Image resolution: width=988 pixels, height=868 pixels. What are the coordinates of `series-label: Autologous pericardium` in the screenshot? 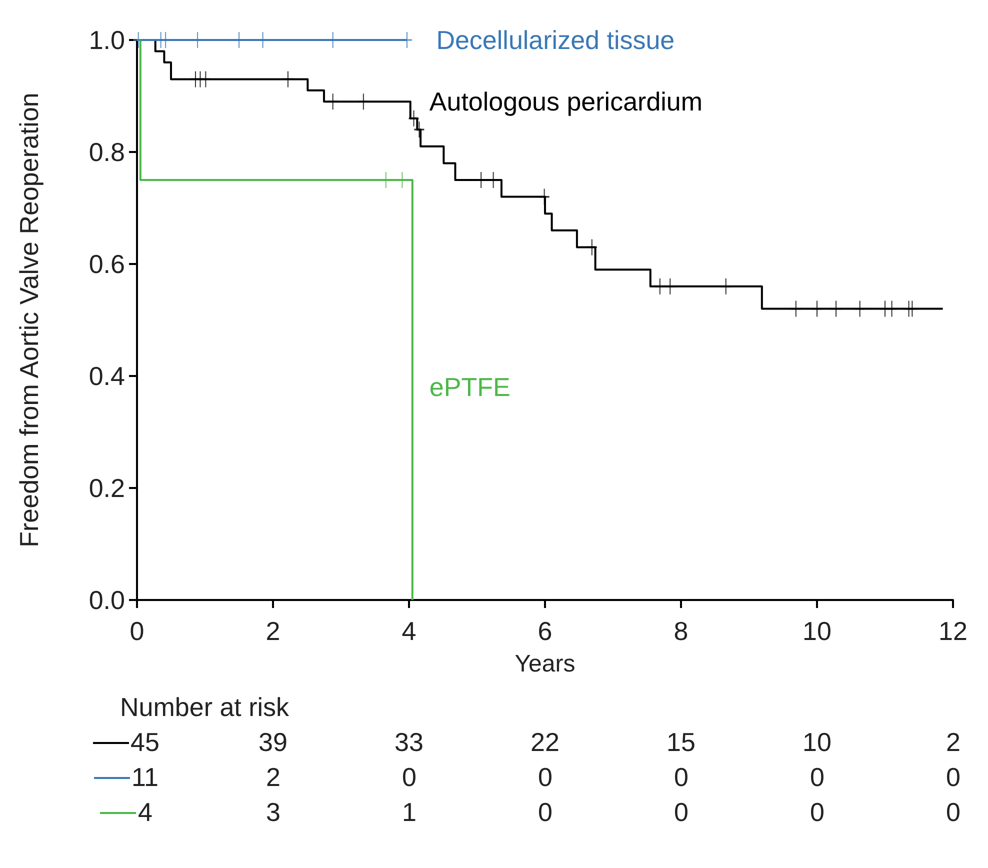 It's located at (566, 101).